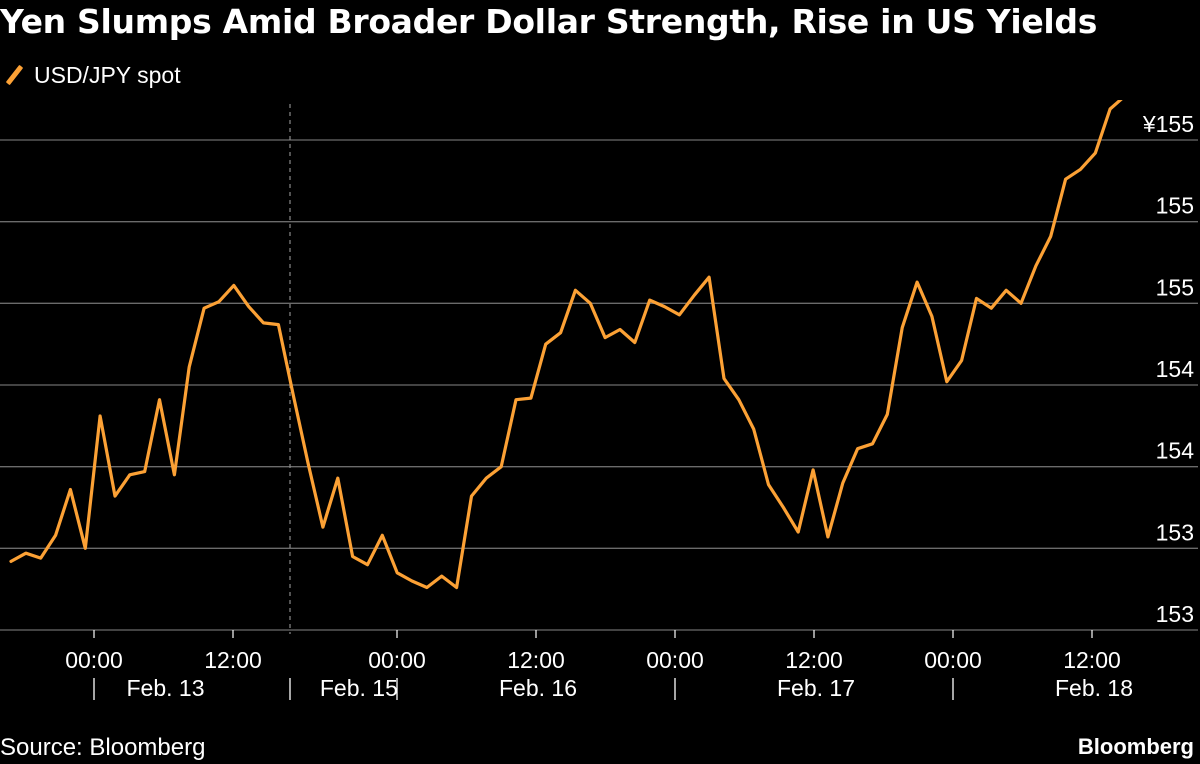 The image size is (1200, 764). What do you see at coordinates (14, 75) in the screenshot?
I see `legend-swatch-icon` at bounding box center [14, 75].